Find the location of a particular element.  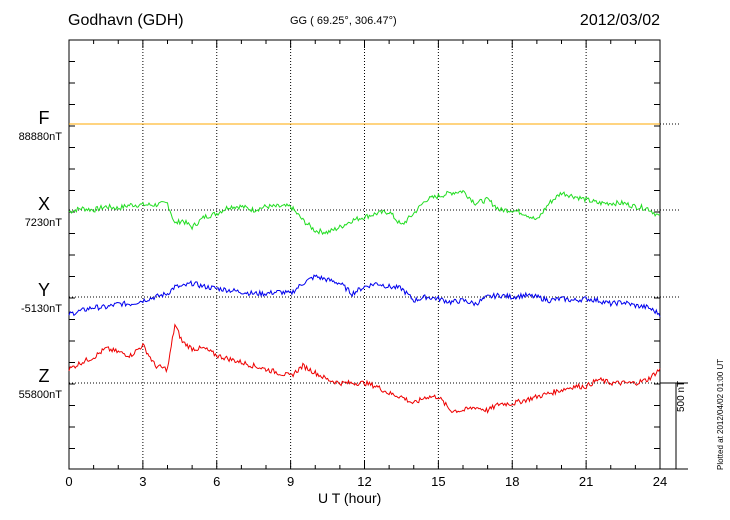

series-label-Z: Z is located at coordinates (44, 376).